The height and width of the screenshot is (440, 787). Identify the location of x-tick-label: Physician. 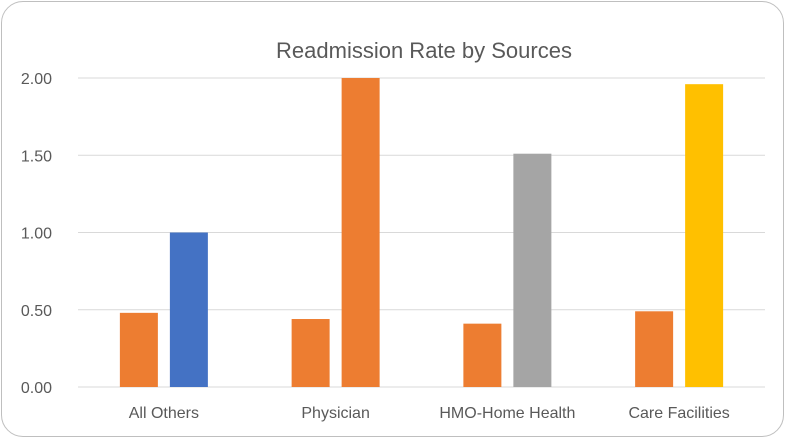
(335, 413).